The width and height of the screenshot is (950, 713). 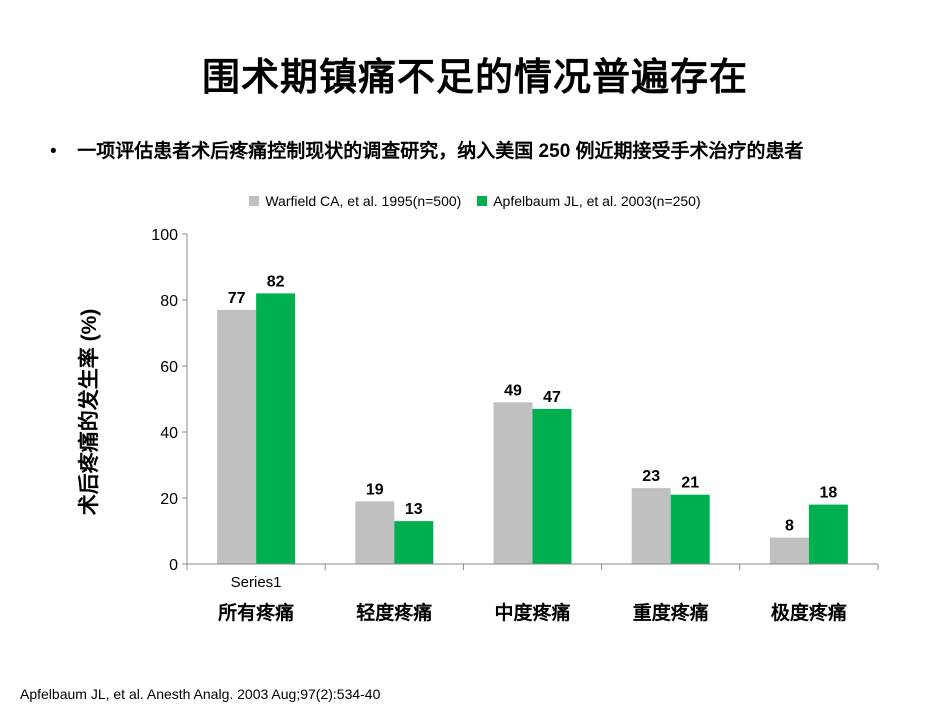 What do you see at coordinates (597, 201) in the screenshot?
I see `legend-label-series-2: Apfelbaum JL, et al. 2003(n=250)` at bounding box center [597, 201].